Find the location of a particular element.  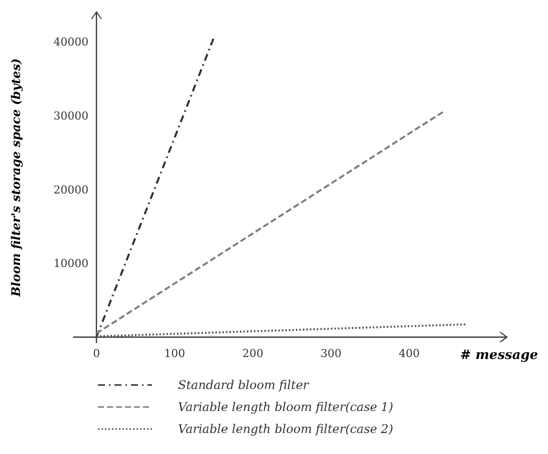

x-tick-label: 300 is located at coordinates (331, 353).